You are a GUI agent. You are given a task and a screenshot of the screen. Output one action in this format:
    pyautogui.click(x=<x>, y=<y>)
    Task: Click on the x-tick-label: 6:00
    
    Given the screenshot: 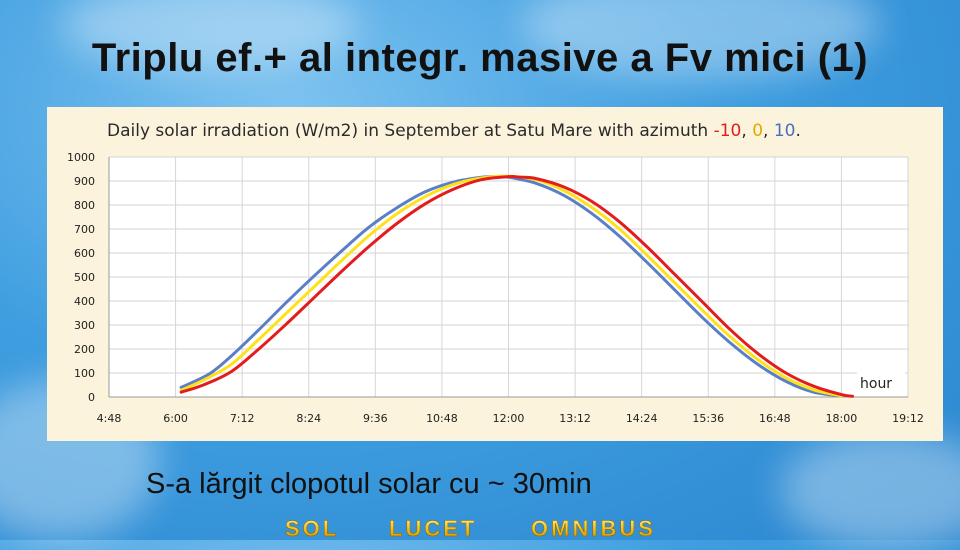 What is the action you would take?
    pyautogui.click(x=175, y=418)
    